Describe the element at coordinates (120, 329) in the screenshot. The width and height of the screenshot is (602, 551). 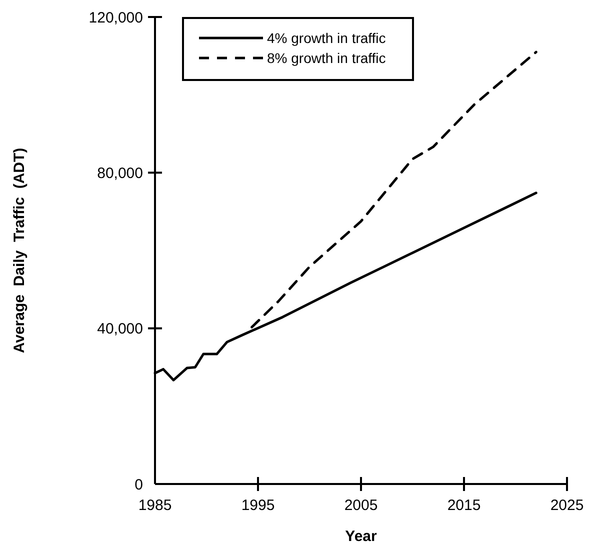
I see `y-tick-label: 40,000` at that location.